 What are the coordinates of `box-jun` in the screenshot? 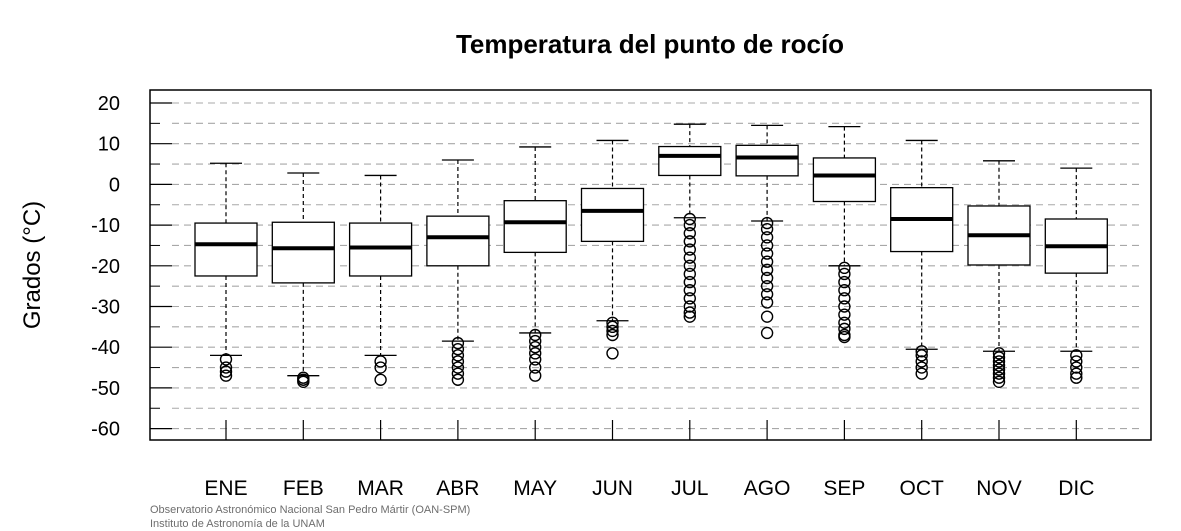 It's located at (612, 249).